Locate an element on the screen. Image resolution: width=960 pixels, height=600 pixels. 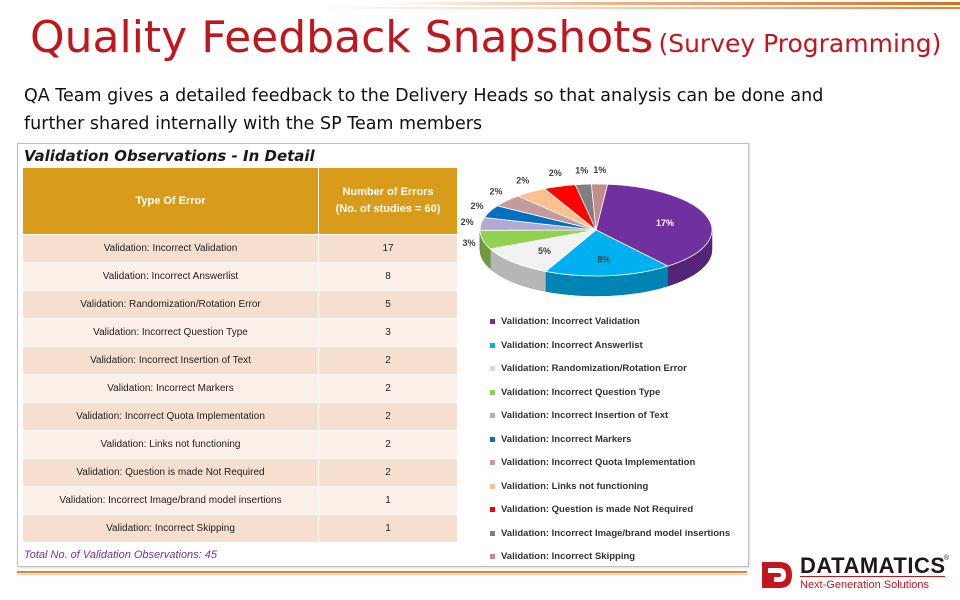
pie-data-label: 3% is located at coordinates (468, 243).